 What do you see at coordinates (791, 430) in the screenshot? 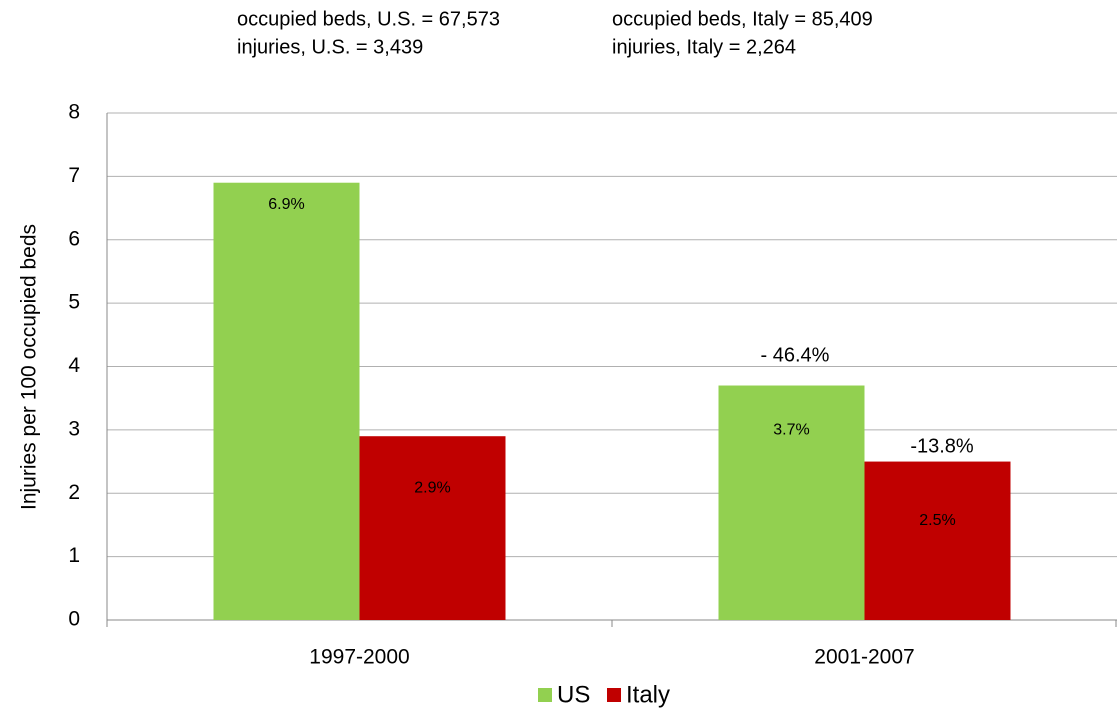
I see `value-label: 3.7%` at bounding box center [791, 430].